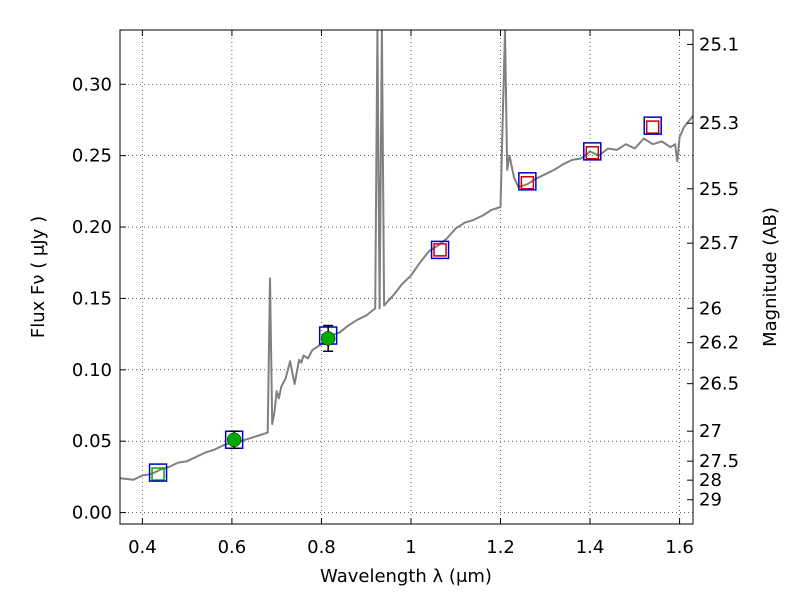  I want to click on y-tick-label: 0.30, so click(92, 84).